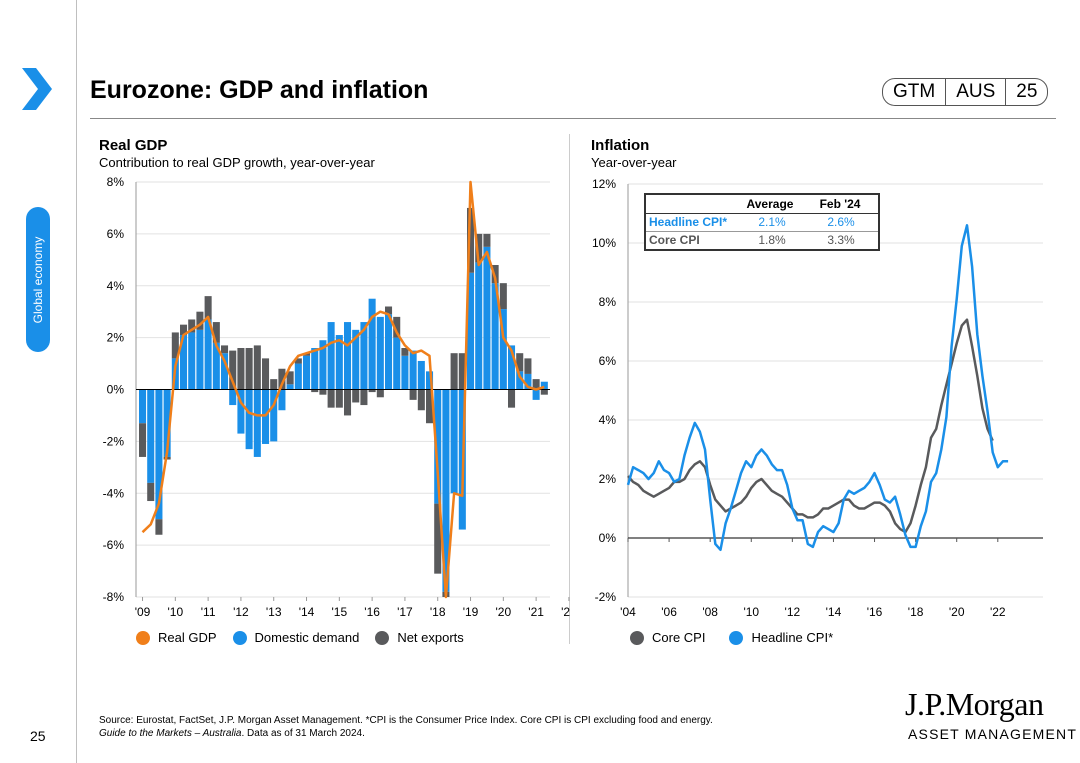 This screenshot has width=1080, height=763. I want to click on y-tick-label: 6%, so click(608, 361).